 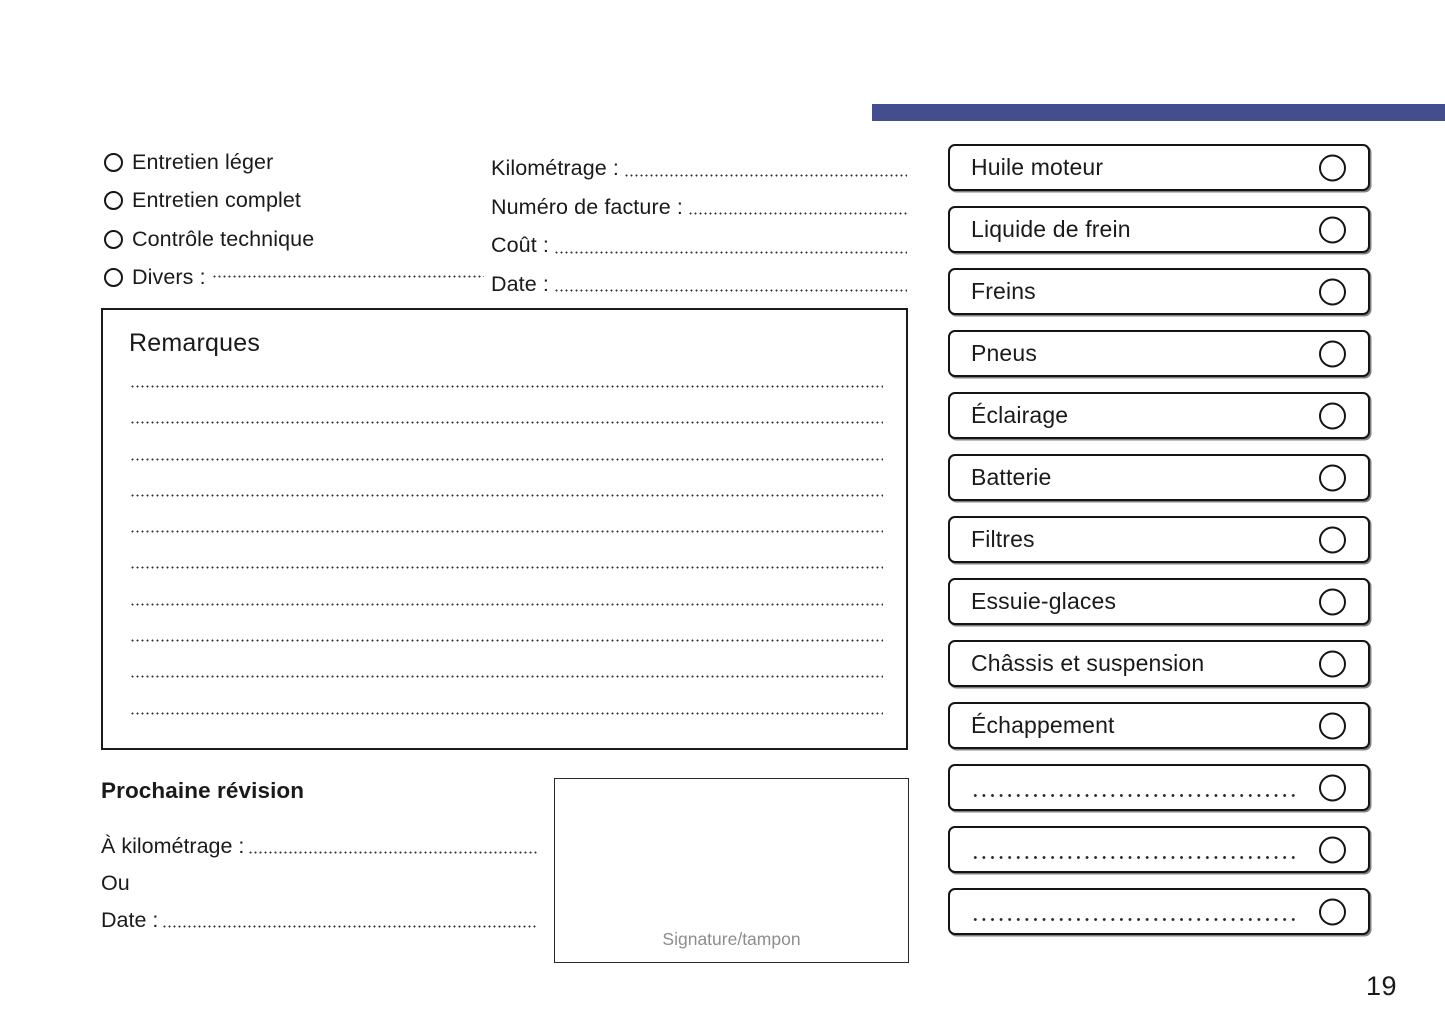 What do you see at coordinates (1011, 477) in the screenshot?
I see `checklist-item-label: Batterie` at bounding box center [1011, 477].